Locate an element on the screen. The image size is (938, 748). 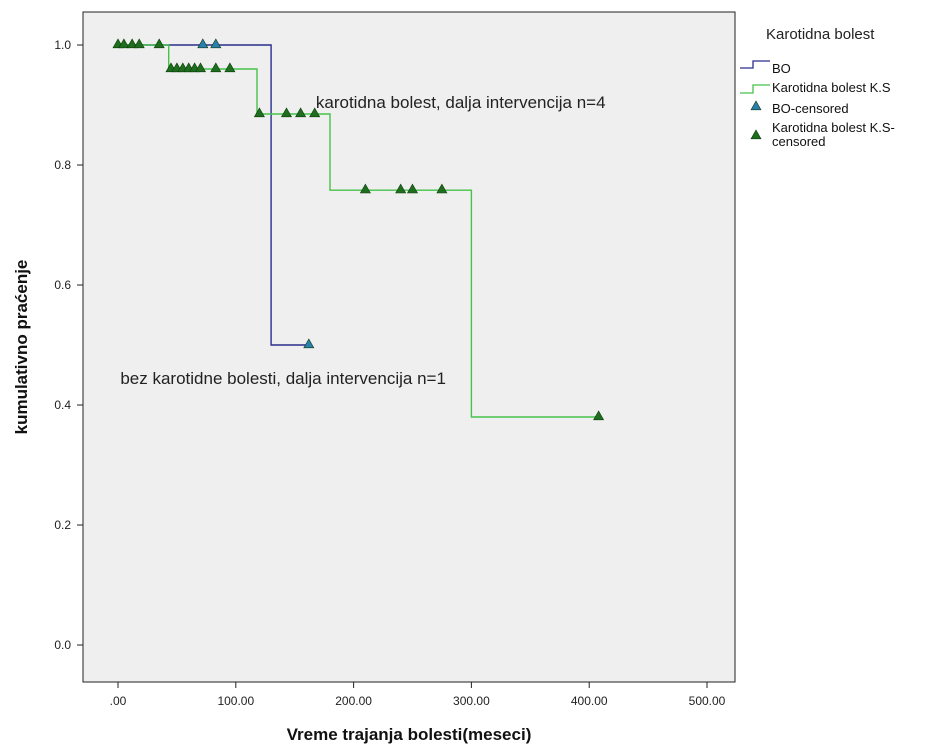
legend-label: censored is located at coordinates (798, 141).